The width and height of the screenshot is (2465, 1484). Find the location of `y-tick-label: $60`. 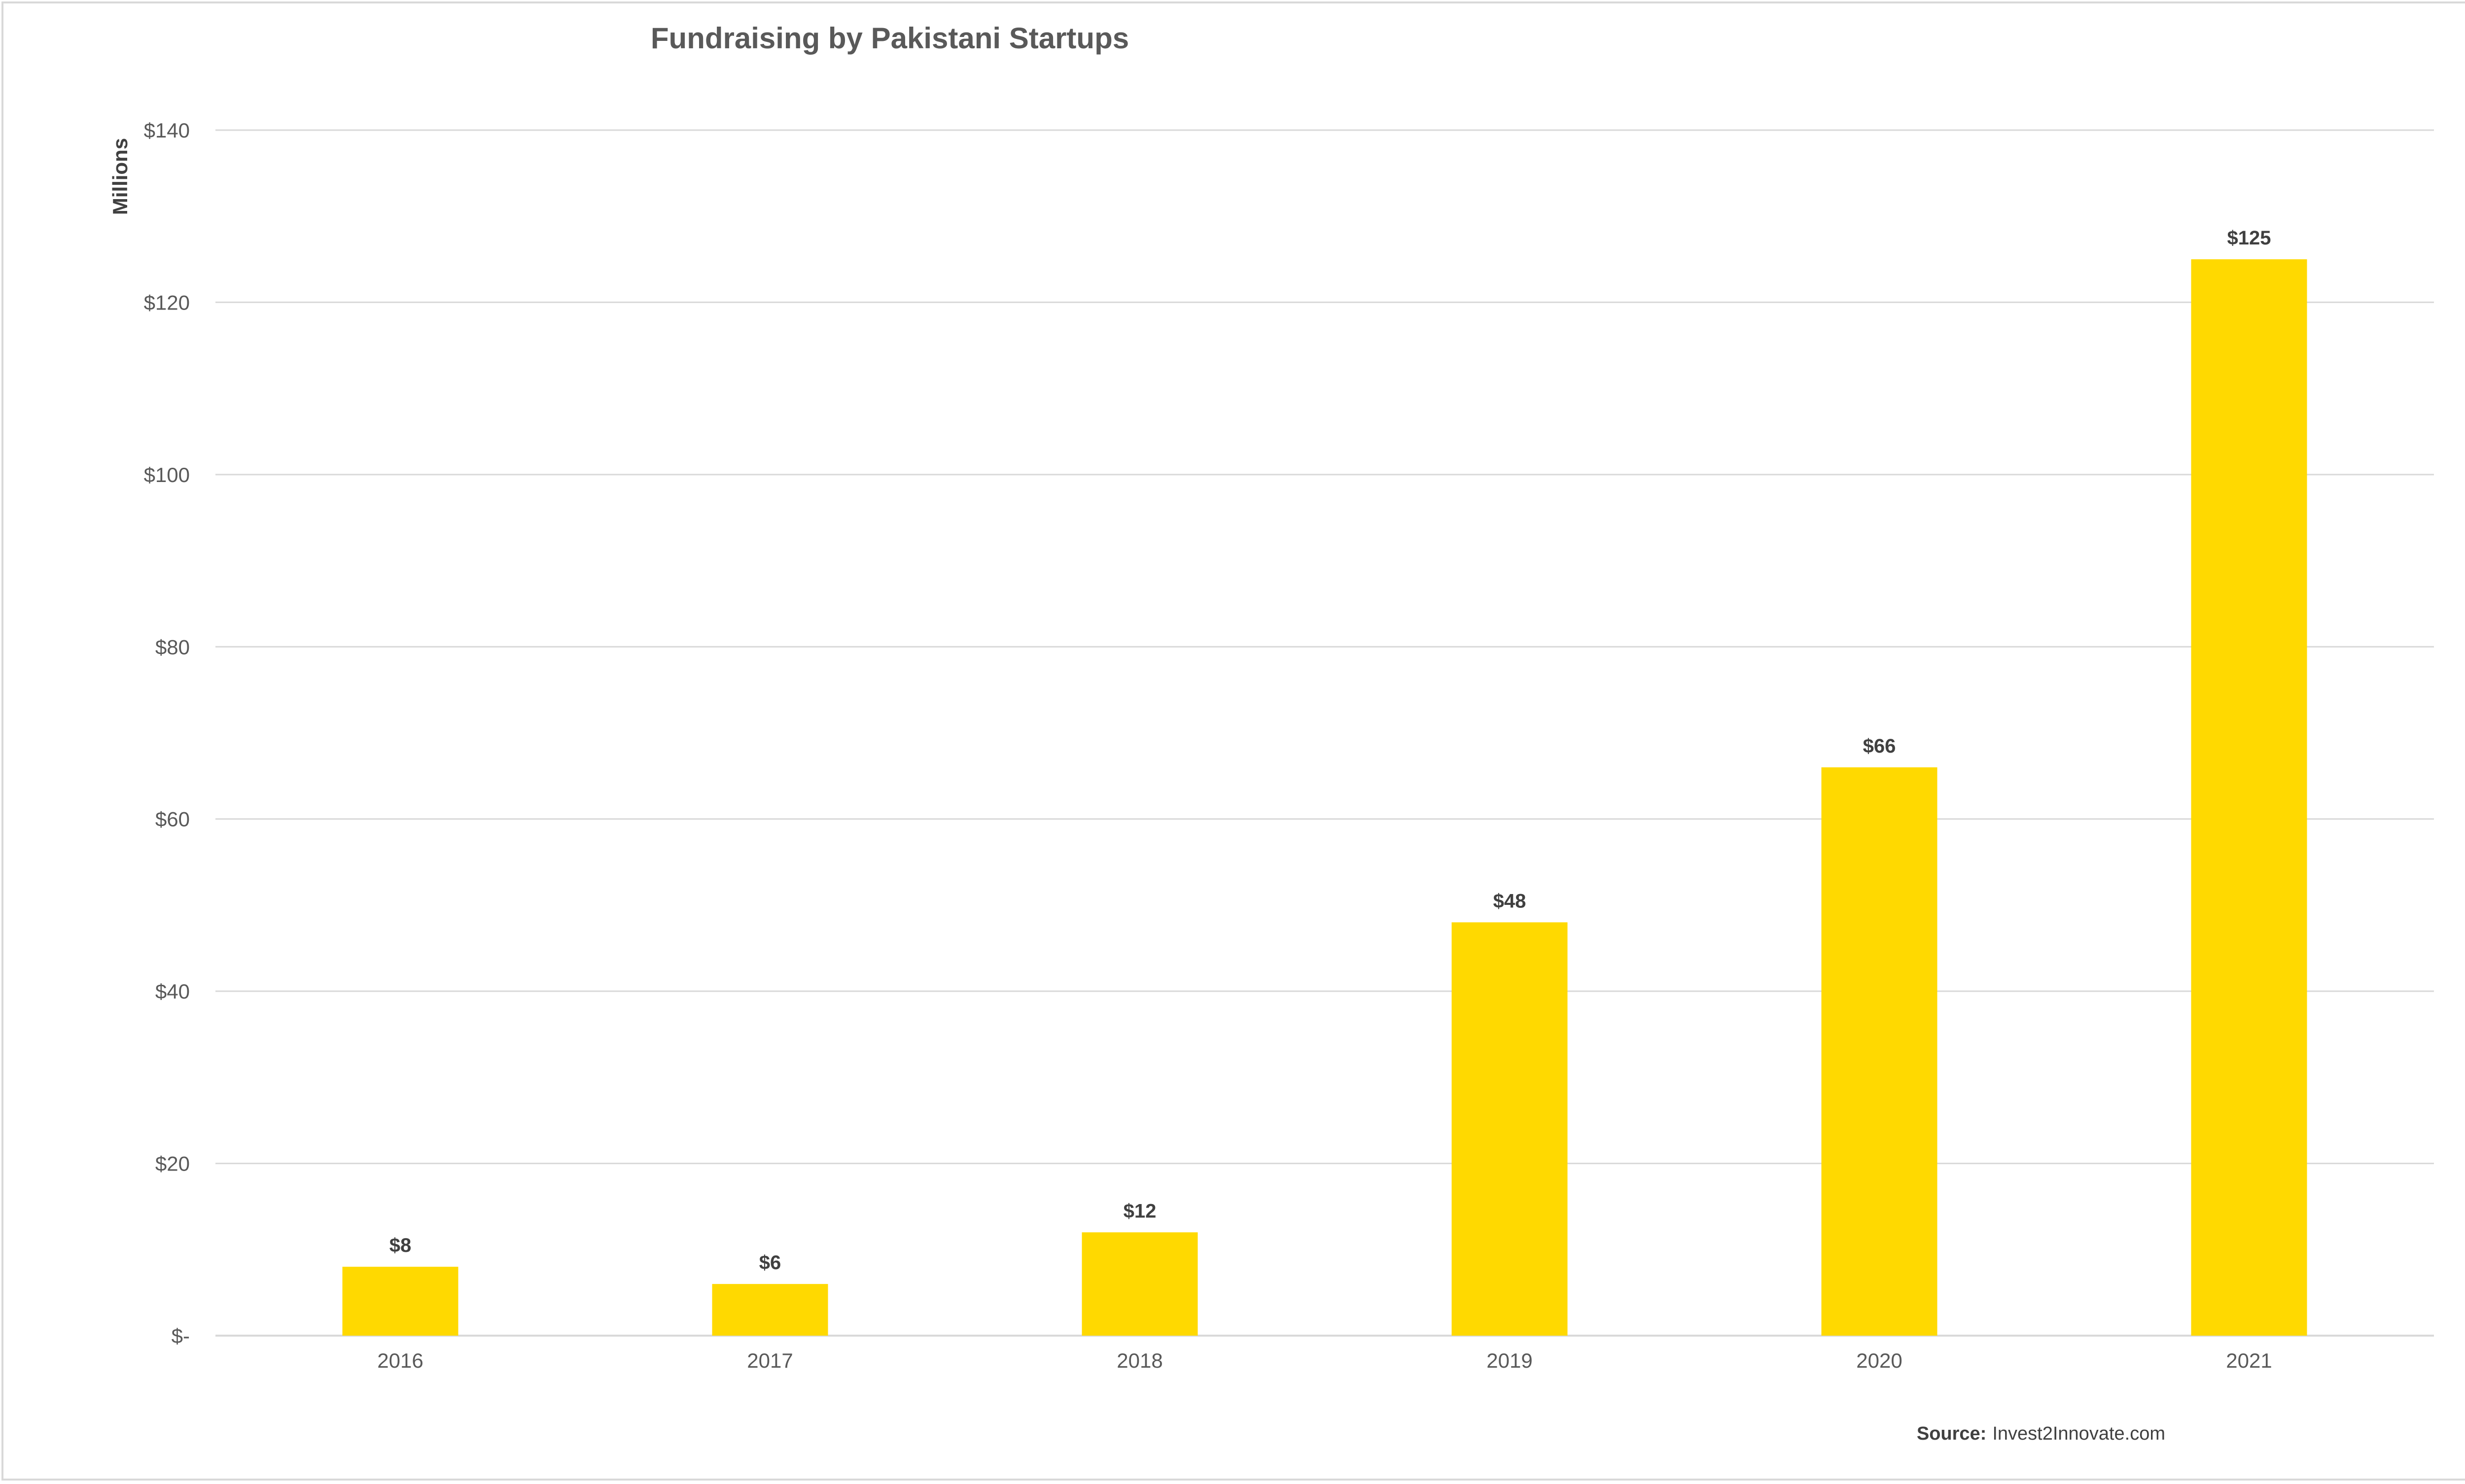

y-tick-label: $60 is located at coordinates (172, 819).